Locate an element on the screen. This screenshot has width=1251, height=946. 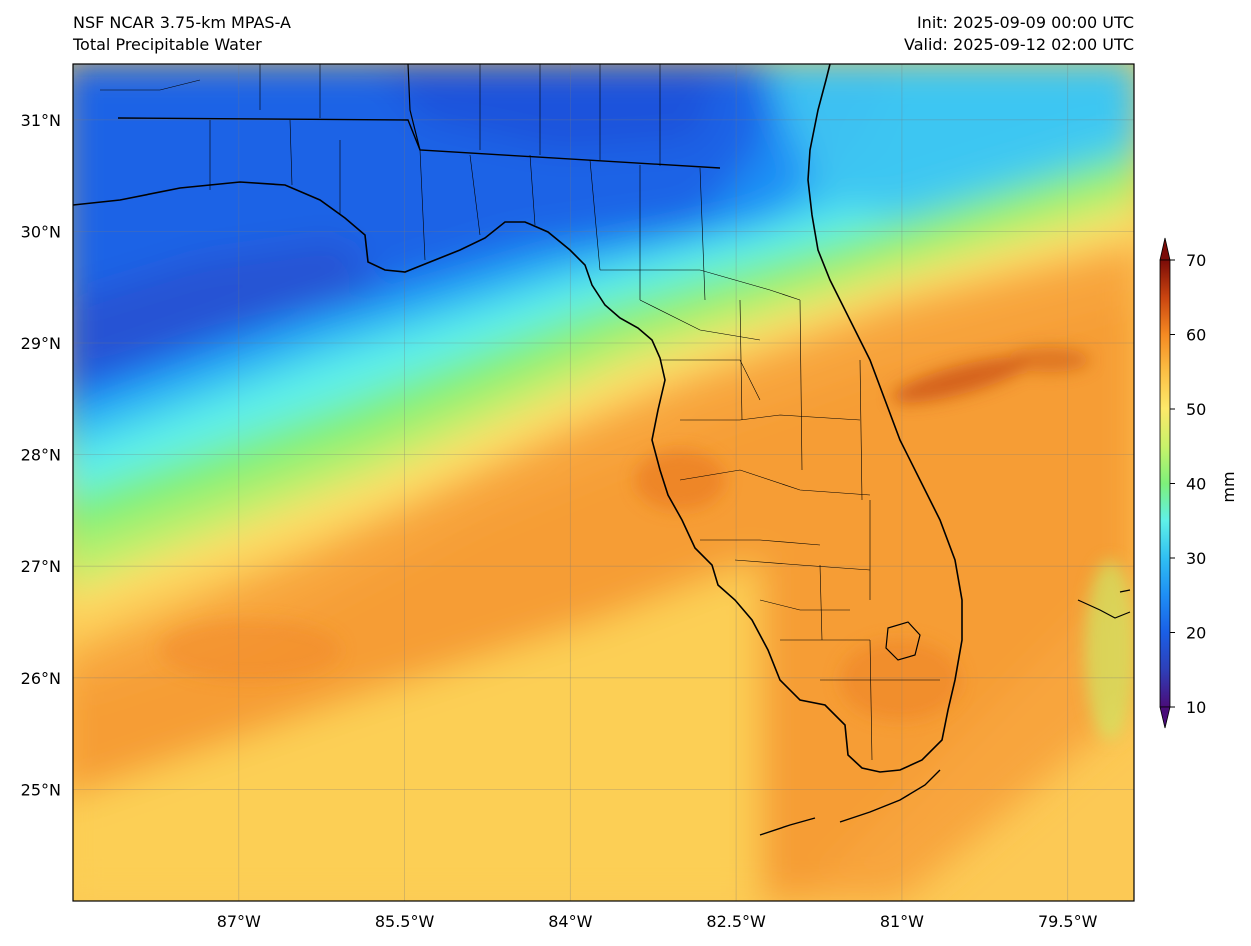
latitude-tick-label: 26°N is located at coordinates (41, 678).